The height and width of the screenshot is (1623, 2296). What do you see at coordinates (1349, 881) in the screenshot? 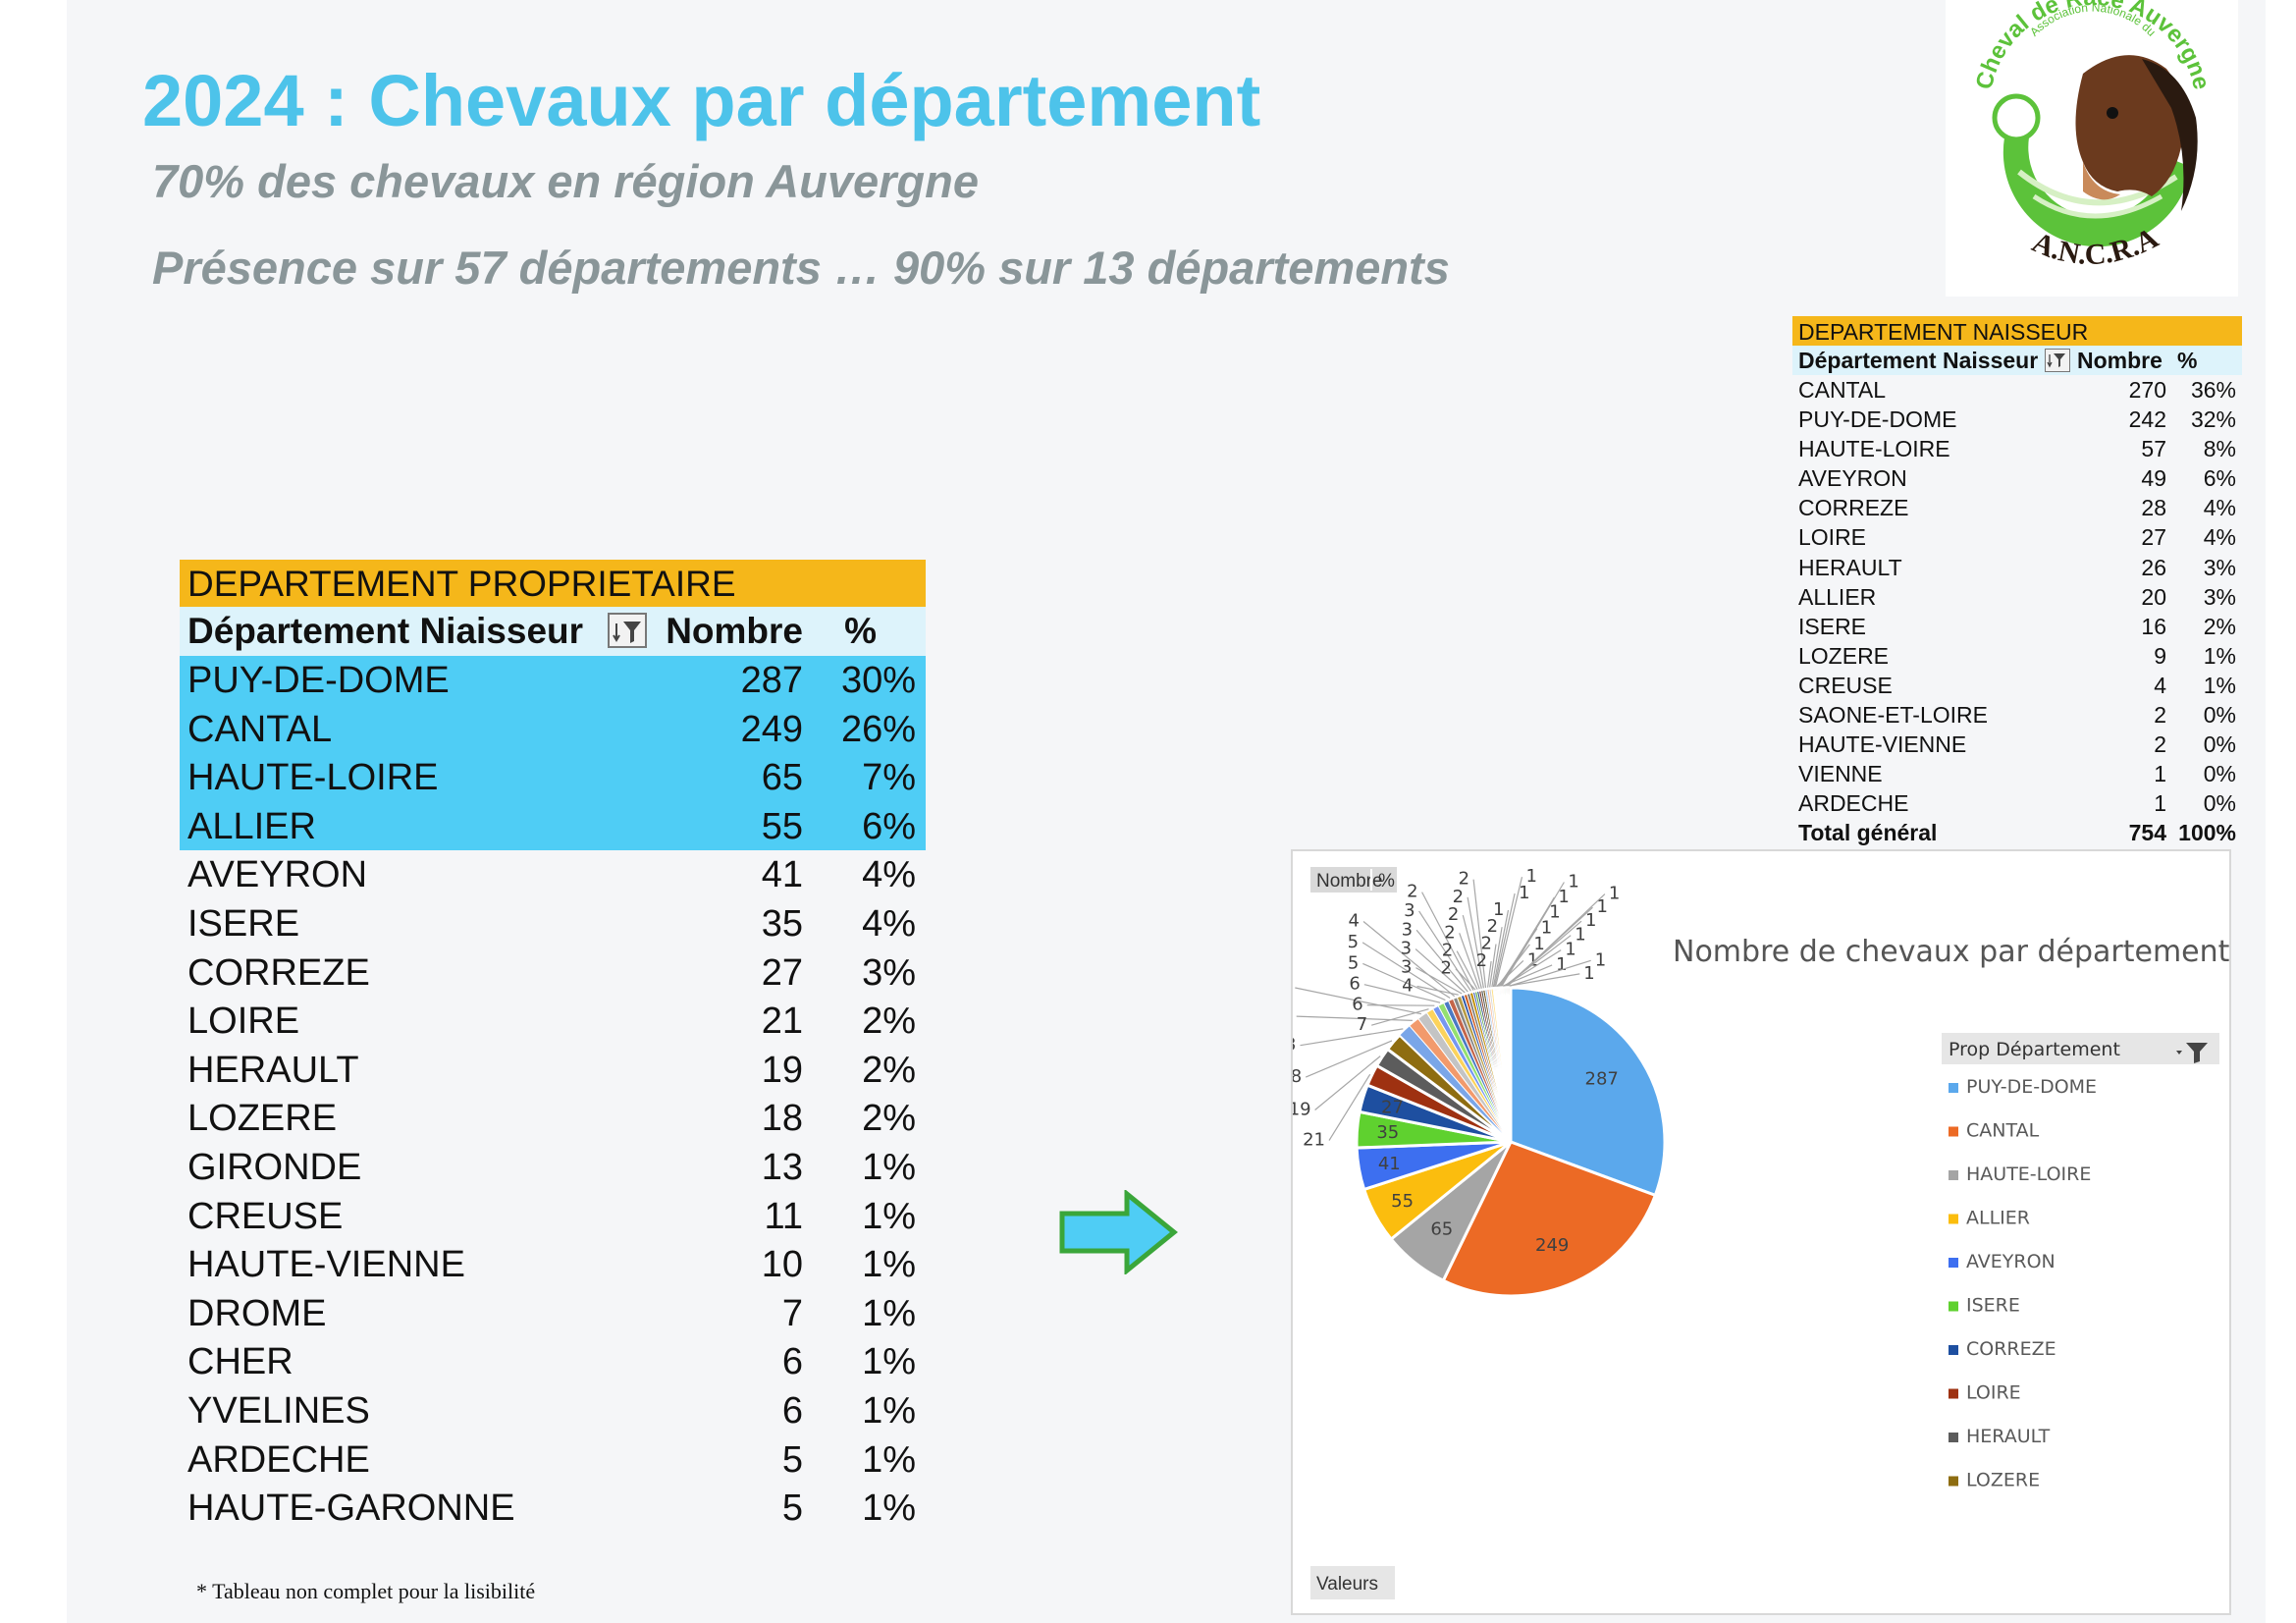
I see `nombre-field-label: Nombre` at bounding box center [1349, 881].